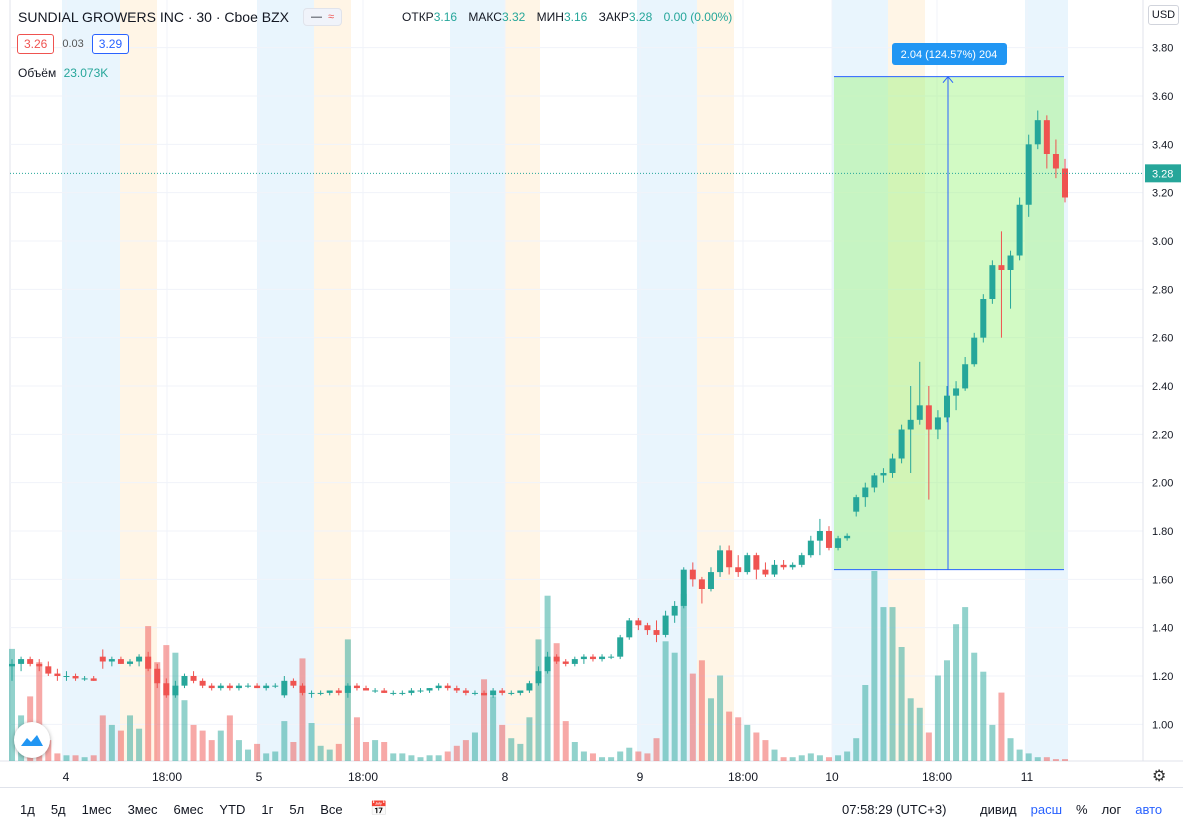  Describe the element at coordinates (73, 44) in the screenshot. I see `spread-value: 0.03` at that location.